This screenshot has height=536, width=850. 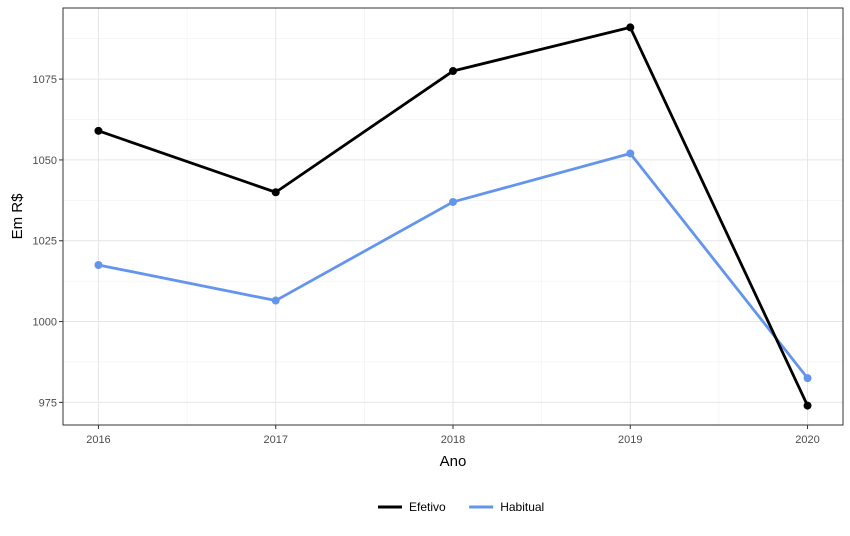 I want to click on y-tick-label: 1025, so click(x=45, y=242).